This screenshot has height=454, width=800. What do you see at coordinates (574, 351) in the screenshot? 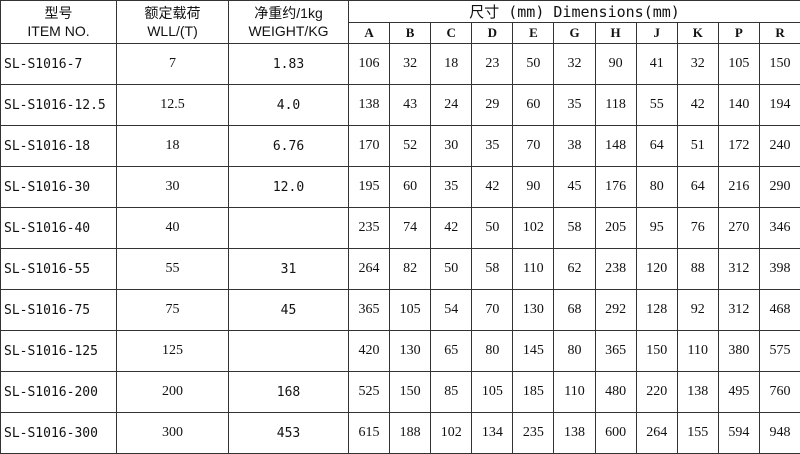
I see `dim-cell-g: 80` at bounding box center [574, 351].